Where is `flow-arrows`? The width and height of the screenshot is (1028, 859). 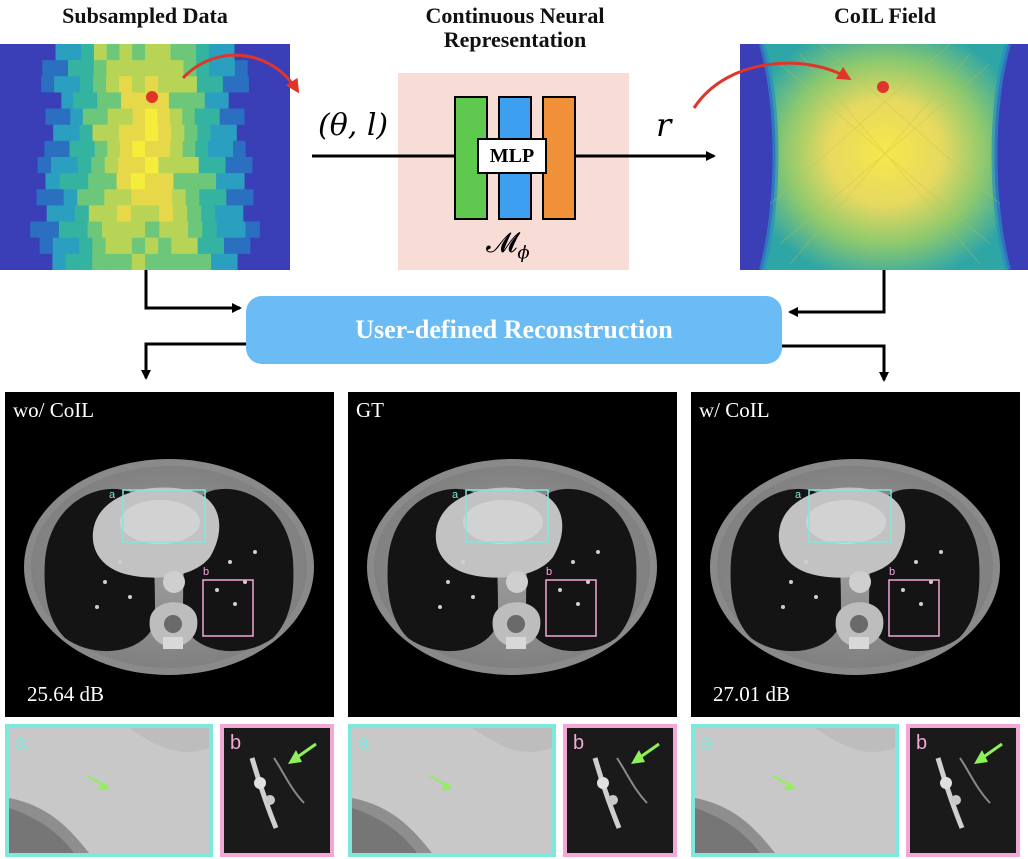 flow-arrows is located at coordinates (515, 326).